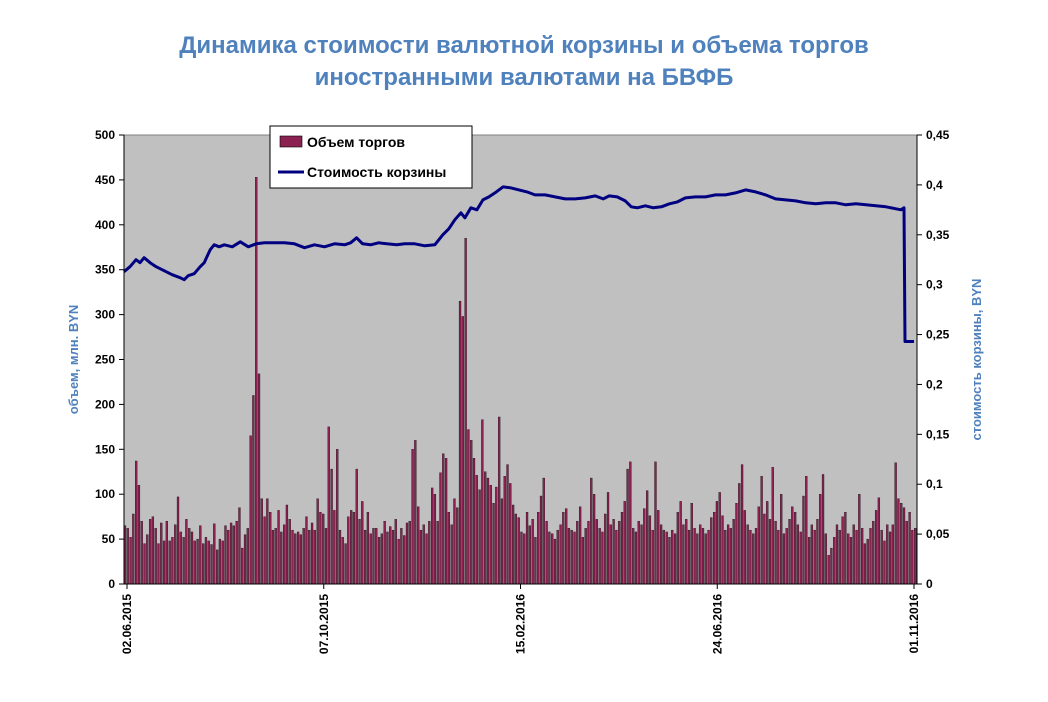  I want to click on chart-title-line-2: иностранными валютами на БВФБ, so click(524, 77).